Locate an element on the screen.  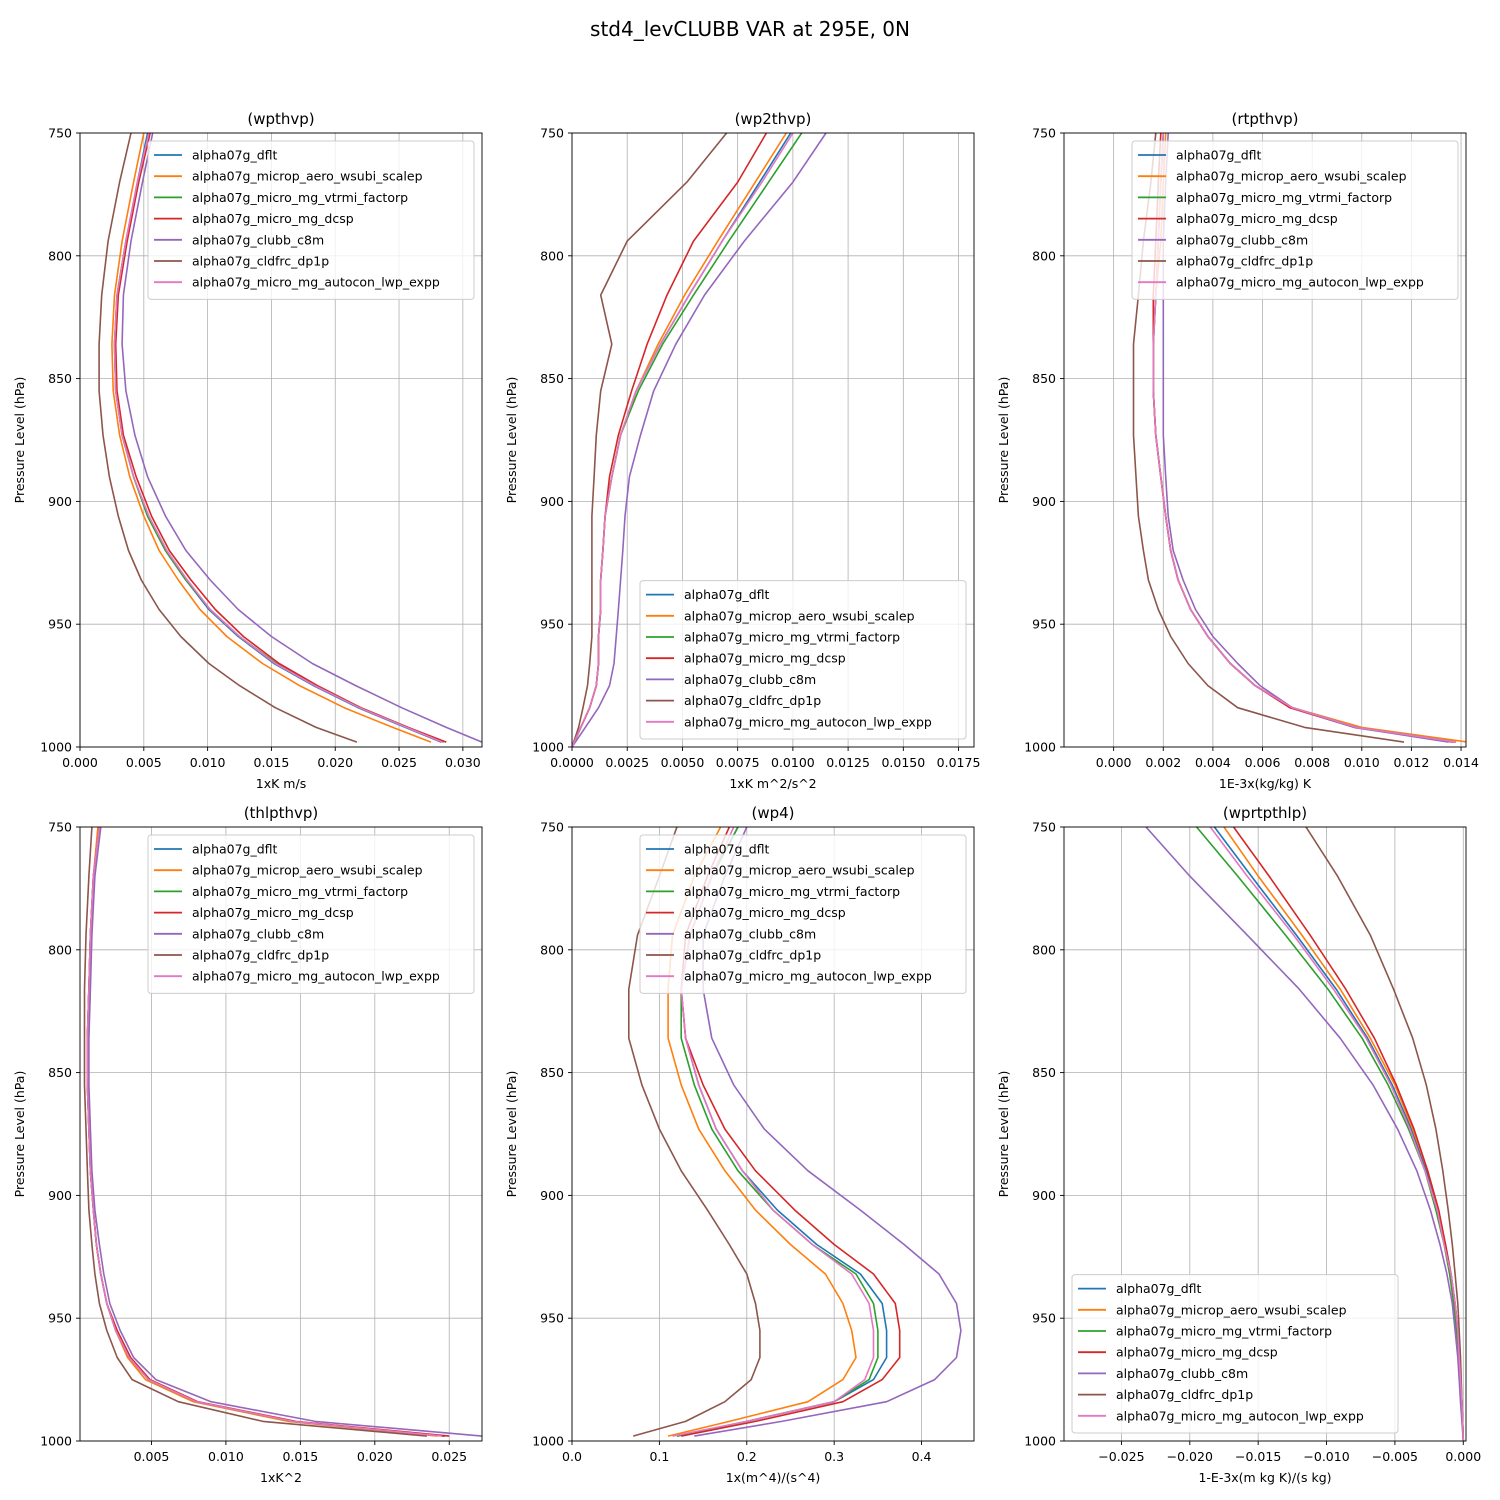
figure-title: std4_levCLUBB VAR at 295E, 0N is located at coordinates (750, 29).